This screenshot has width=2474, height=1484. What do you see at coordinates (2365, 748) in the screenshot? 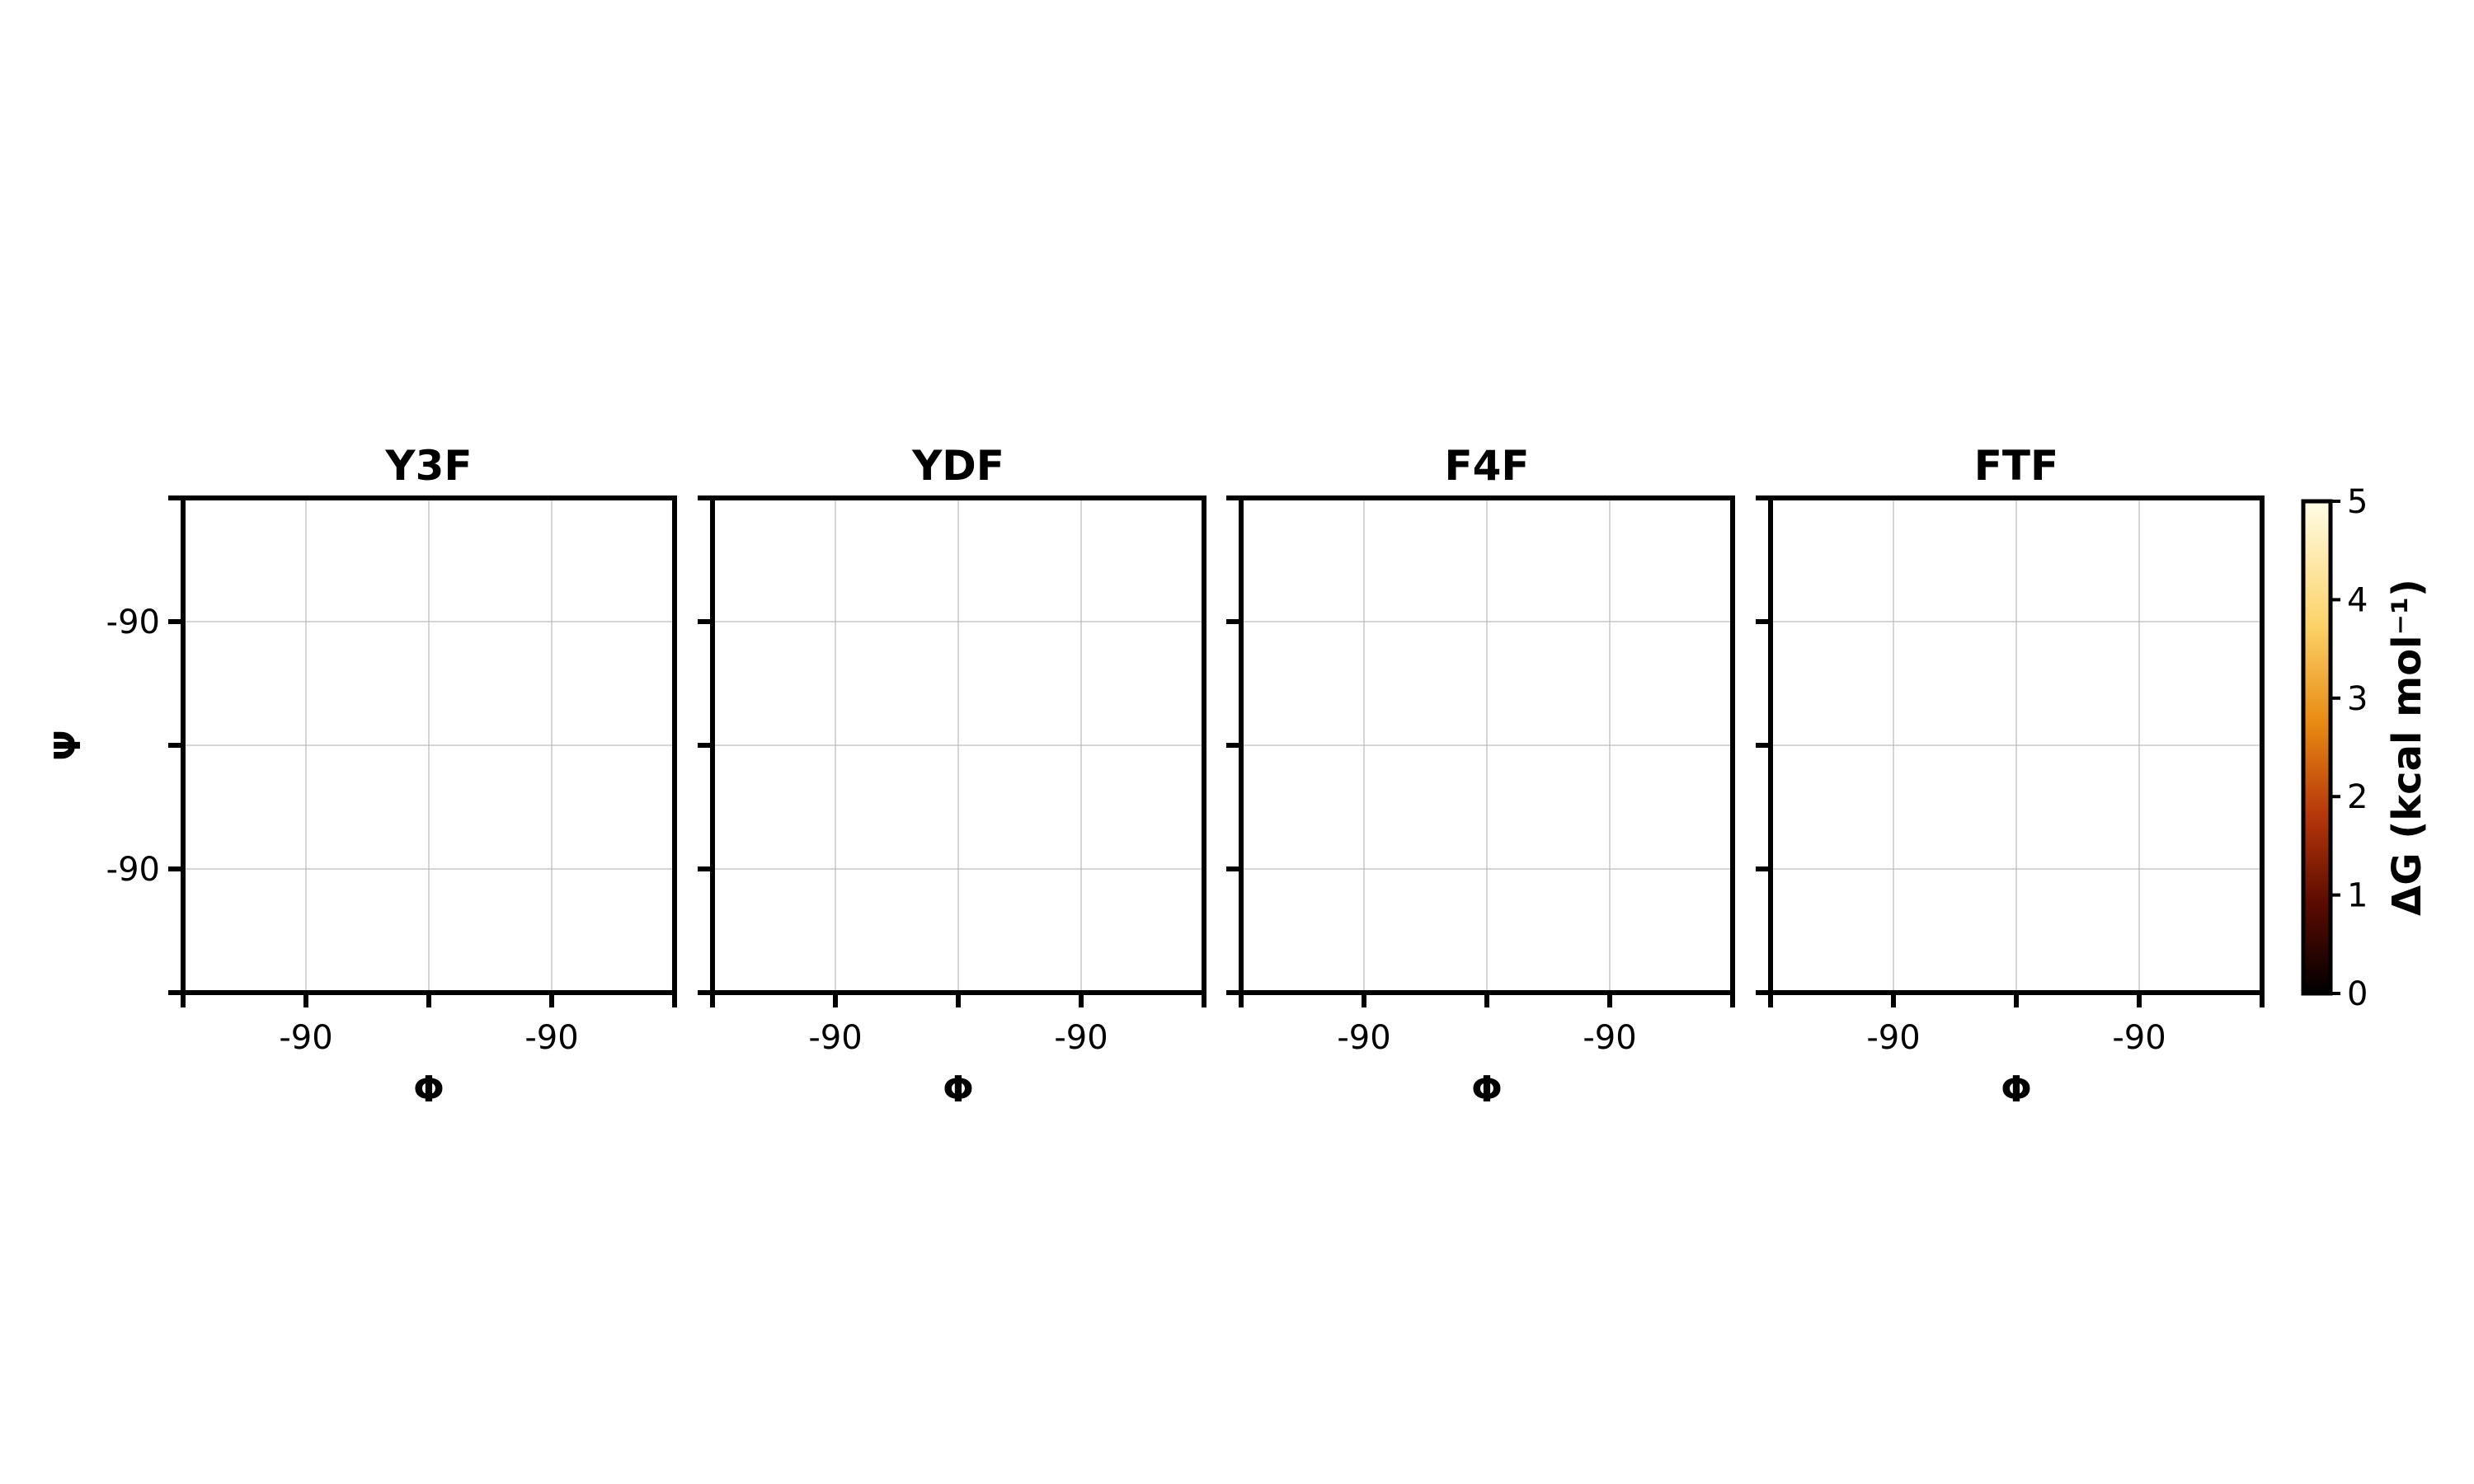
I see `colorbar: 0 1 2 3 4 5 ΔG (kcal mol⁻¹)` at bounding box center [2365, 748].